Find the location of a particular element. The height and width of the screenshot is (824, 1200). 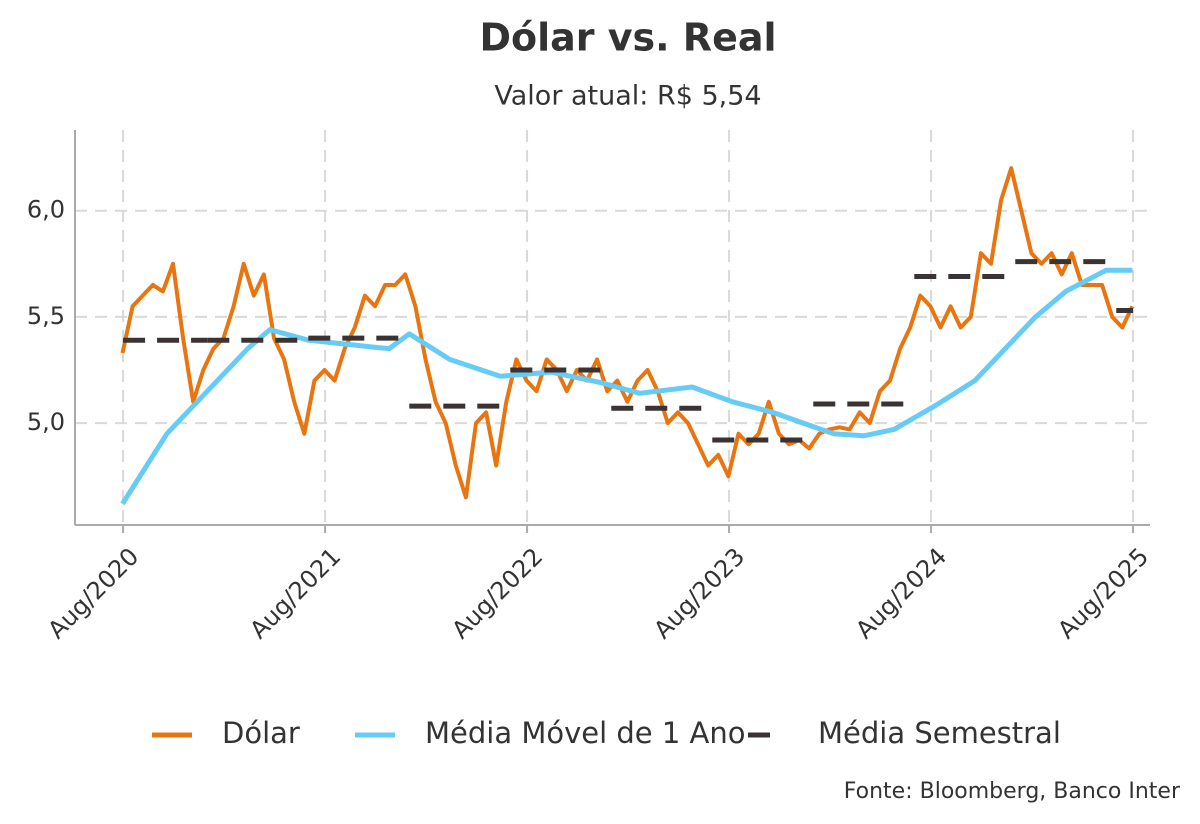

chart-subtitle: Valor atual: R$ 5,54 is located at coordinates (627, 96).